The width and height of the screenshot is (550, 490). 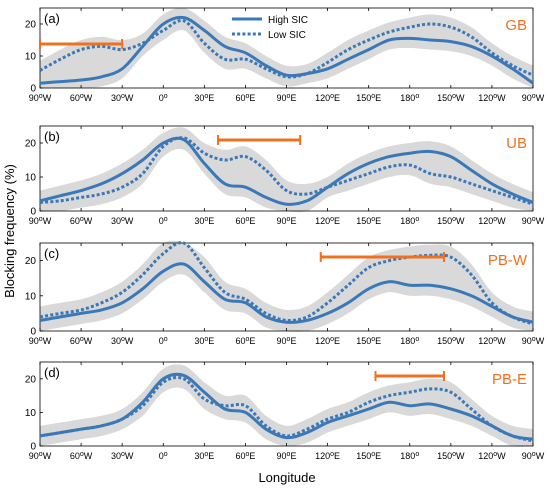 I want to click on panel-label: (b), so click(x=52, y=136).